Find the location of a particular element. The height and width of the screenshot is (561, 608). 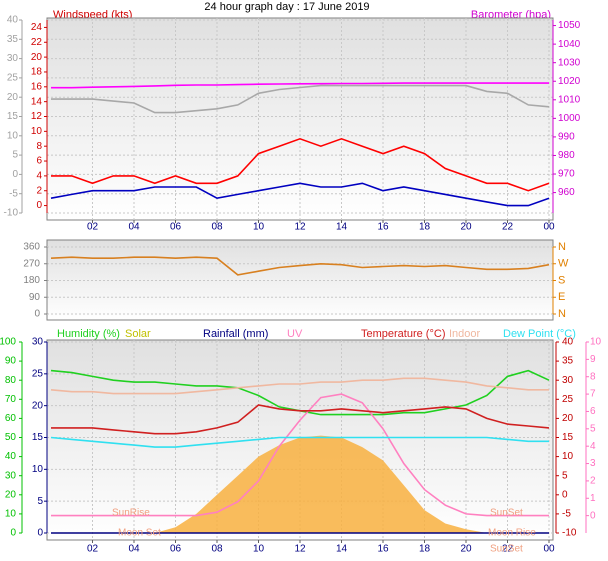

y-tick-label: 3 is located at coordinates (593, 463).